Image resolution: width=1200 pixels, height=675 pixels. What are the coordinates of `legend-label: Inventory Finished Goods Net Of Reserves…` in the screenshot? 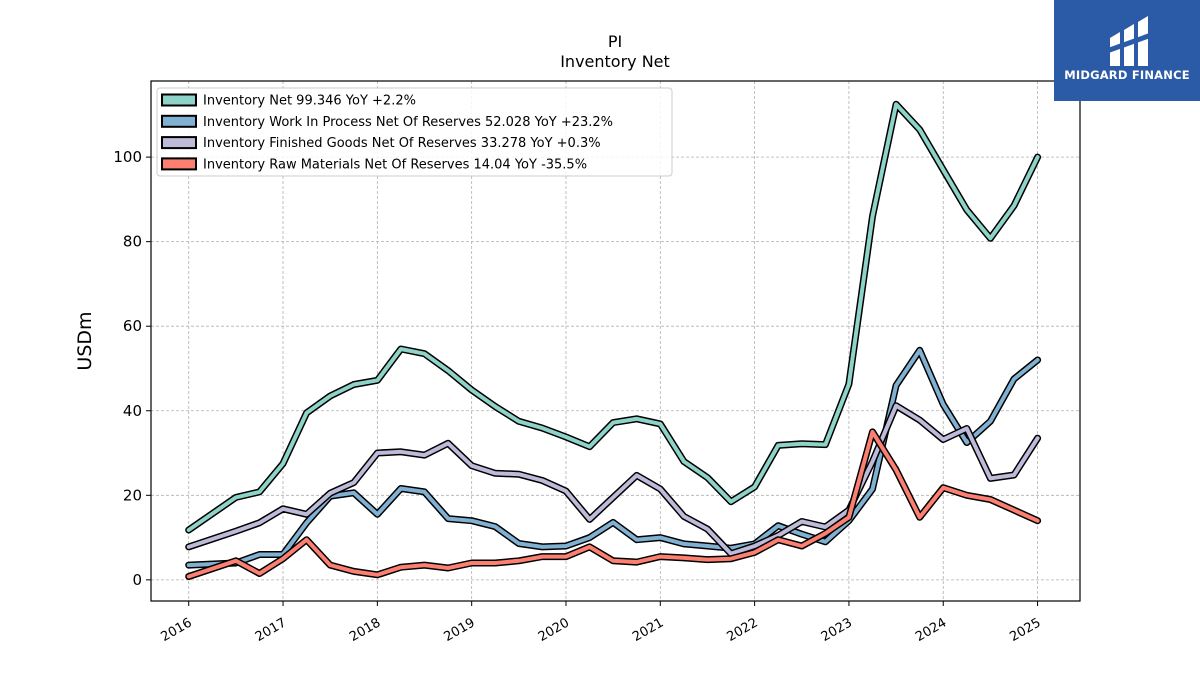 It's located at (402, 143).